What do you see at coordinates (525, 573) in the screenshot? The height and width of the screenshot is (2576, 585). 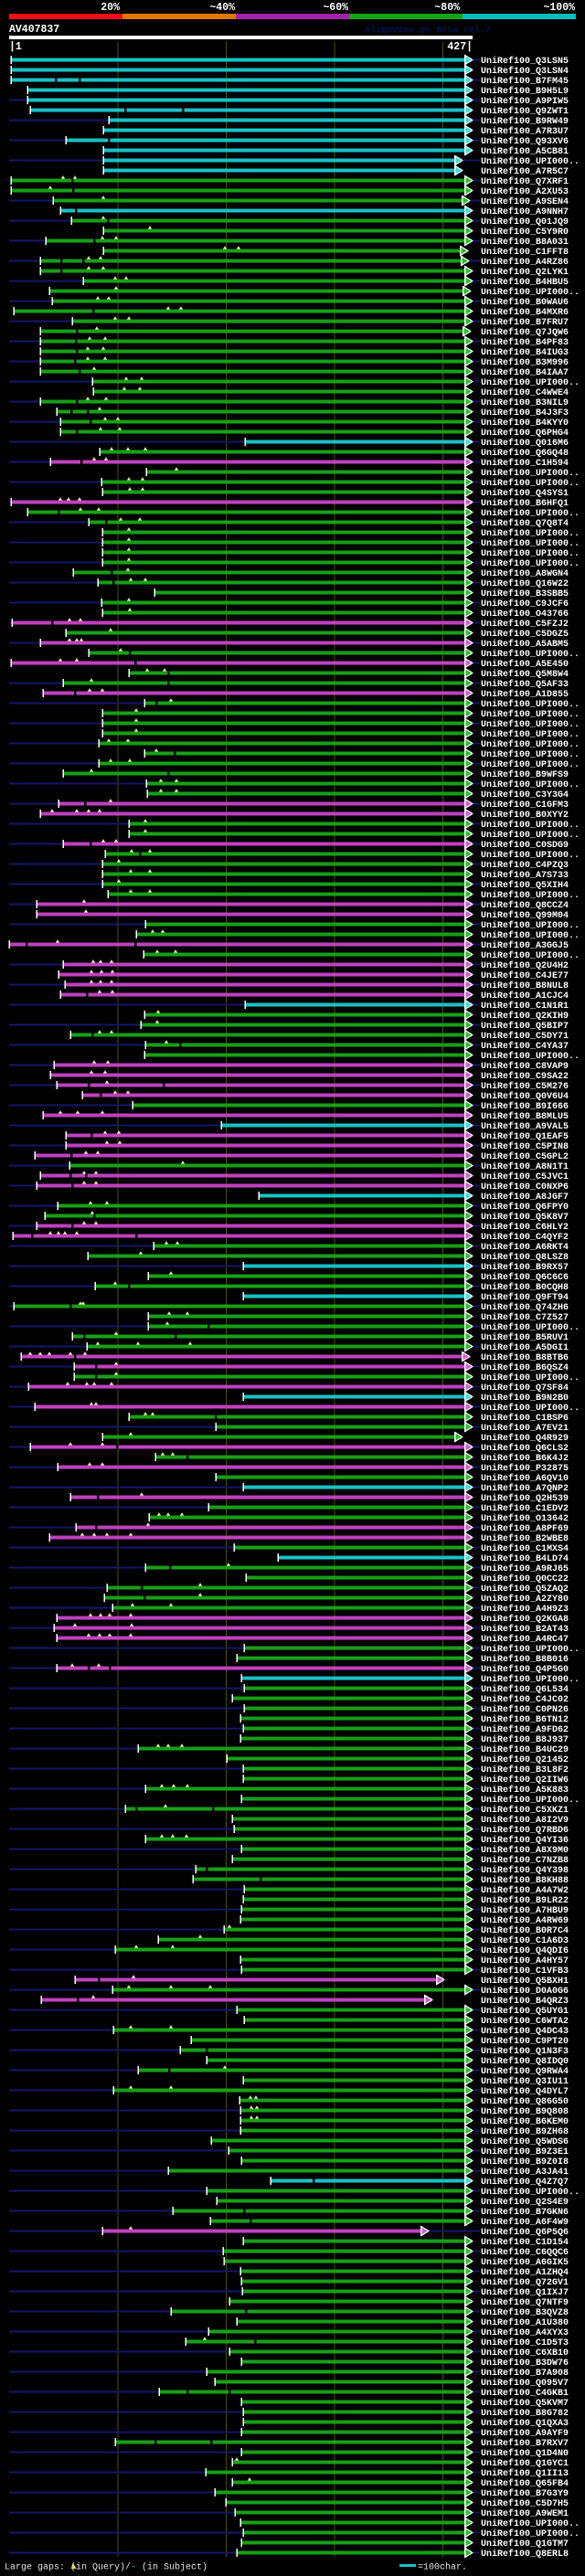 I see `svg-text: UniRef100_A8WGN4` at bounding box center [525, 573].